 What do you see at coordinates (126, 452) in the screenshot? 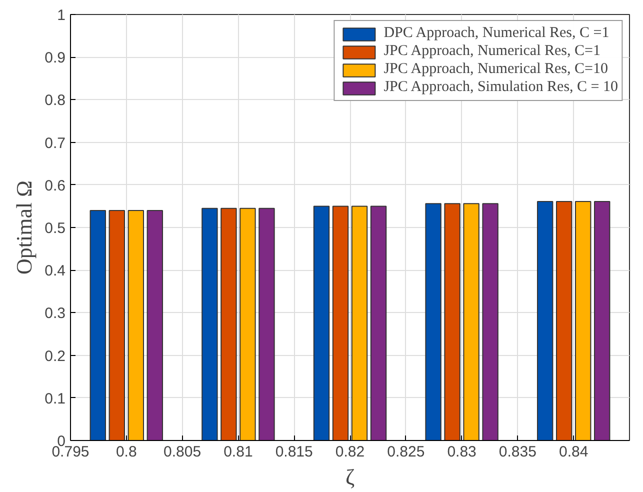
I see `x-tick-label: 0.8` at bounding box center [126, 452].